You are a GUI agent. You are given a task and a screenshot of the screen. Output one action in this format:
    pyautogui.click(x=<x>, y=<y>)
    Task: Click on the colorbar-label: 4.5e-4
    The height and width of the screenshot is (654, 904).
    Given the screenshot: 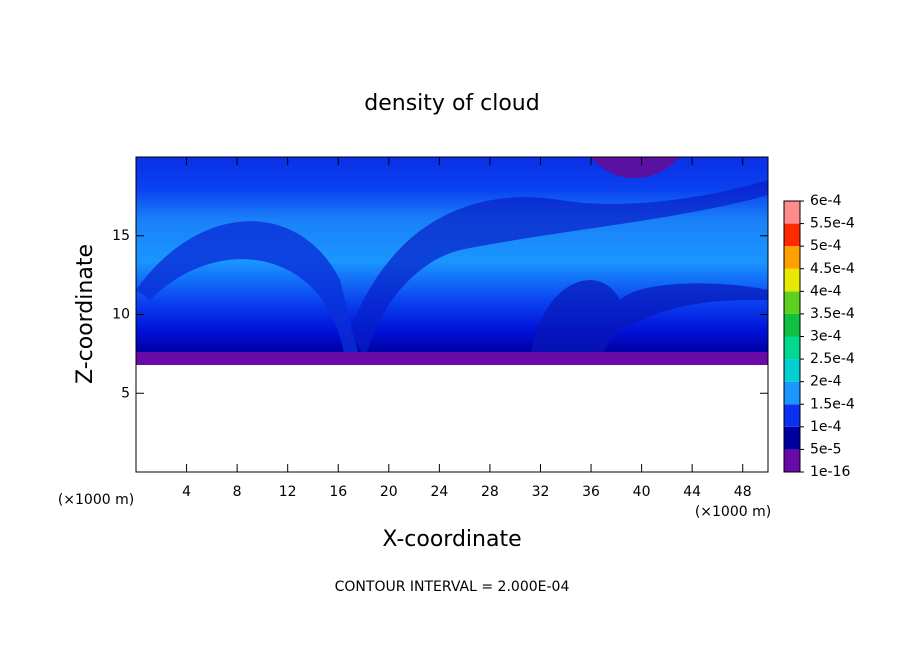 What is the action you would take?
    pyautogui.click(x=832, y=269)
    